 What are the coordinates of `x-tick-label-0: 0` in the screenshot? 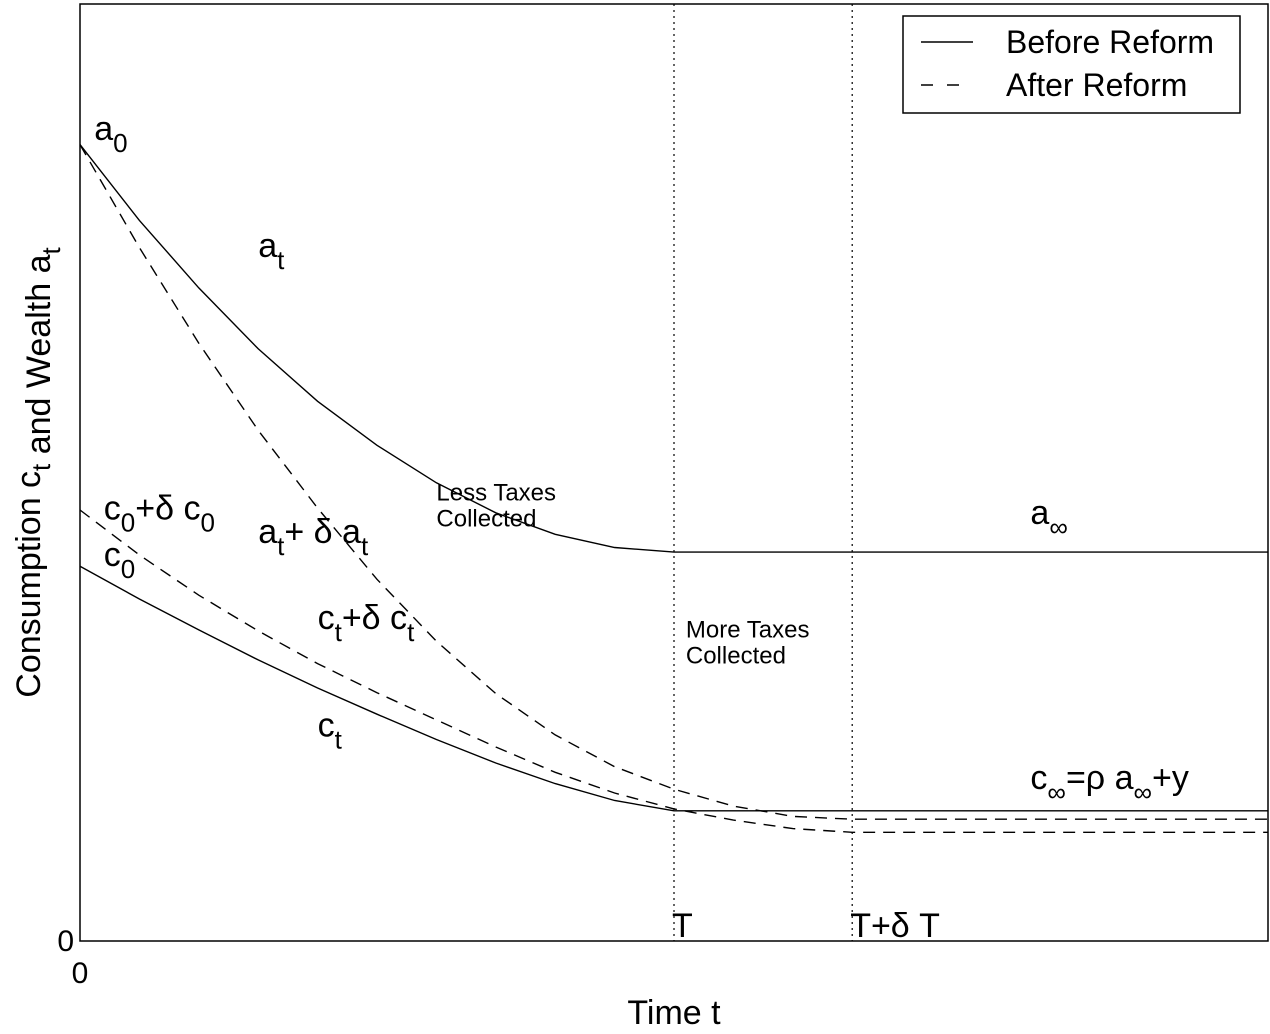 It's located at (80, 973).